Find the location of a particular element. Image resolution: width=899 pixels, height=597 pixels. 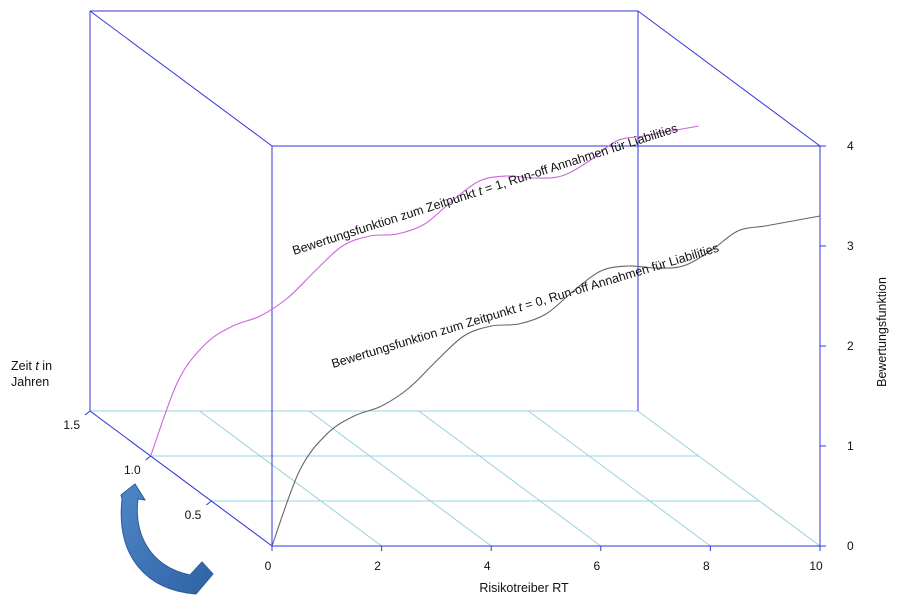

z-axis-title-var: t is located at coordinates (37, 366).